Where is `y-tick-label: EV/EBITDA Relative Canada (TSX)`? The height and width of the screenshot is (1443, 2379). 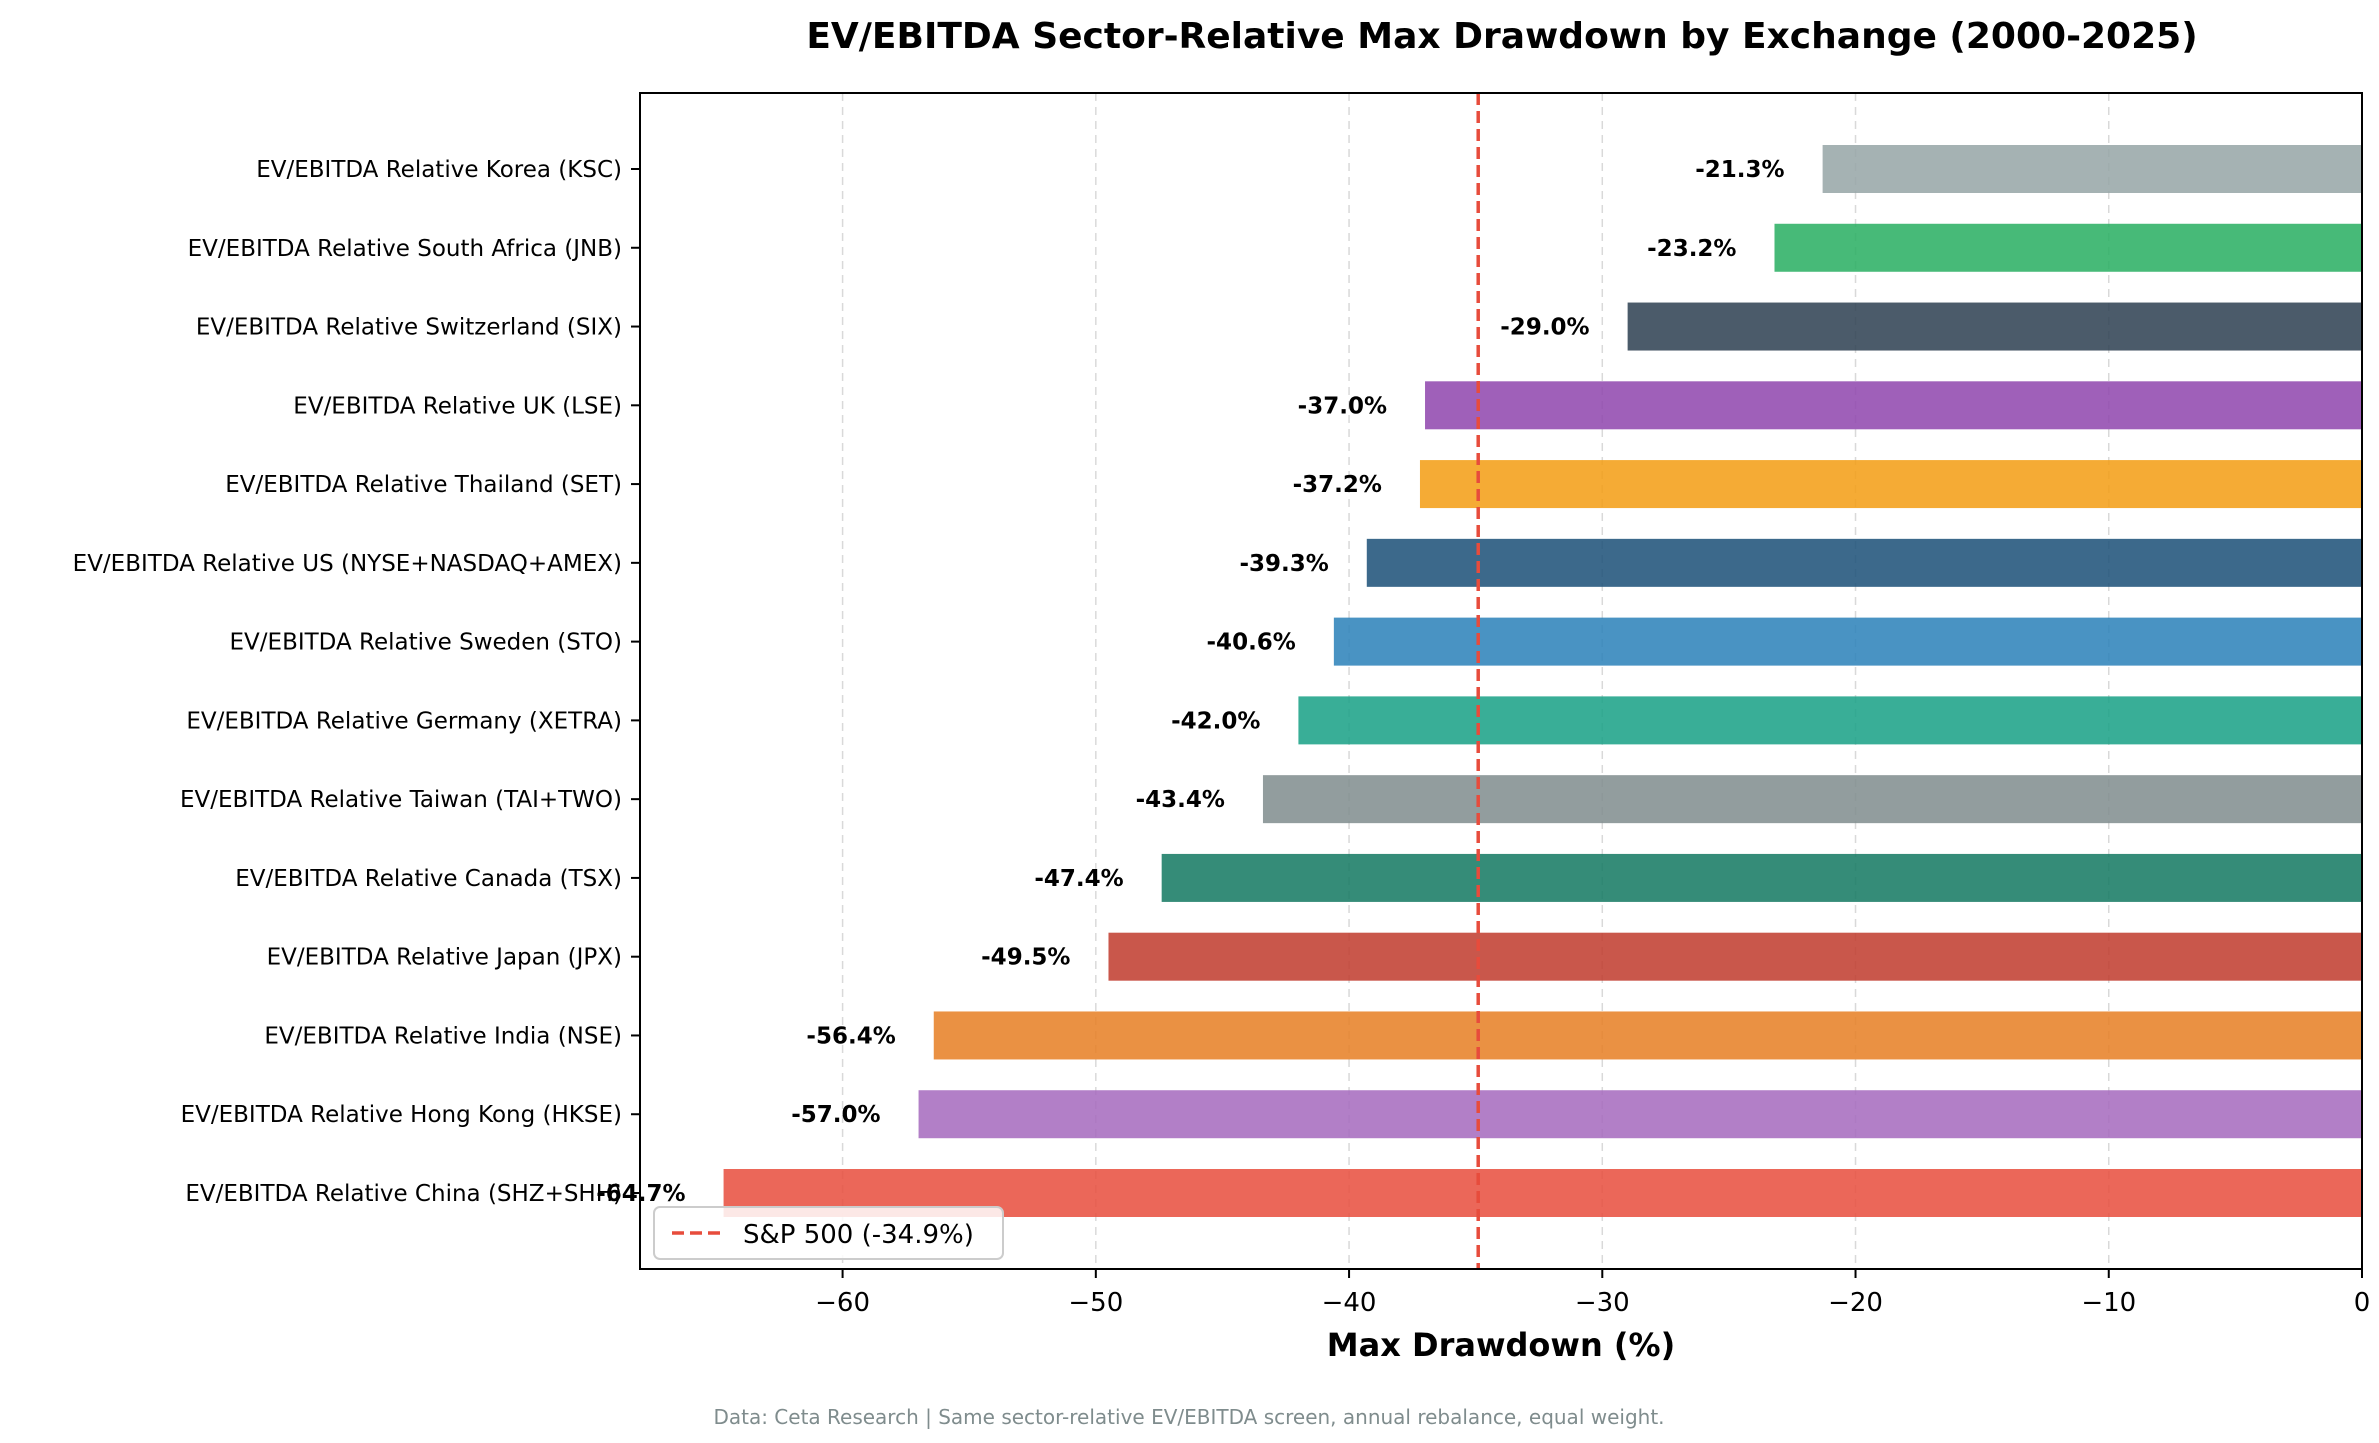
y-tick-label: EV/EBITDA Relative Canada (TSX) is located at coordinates (428, 879).